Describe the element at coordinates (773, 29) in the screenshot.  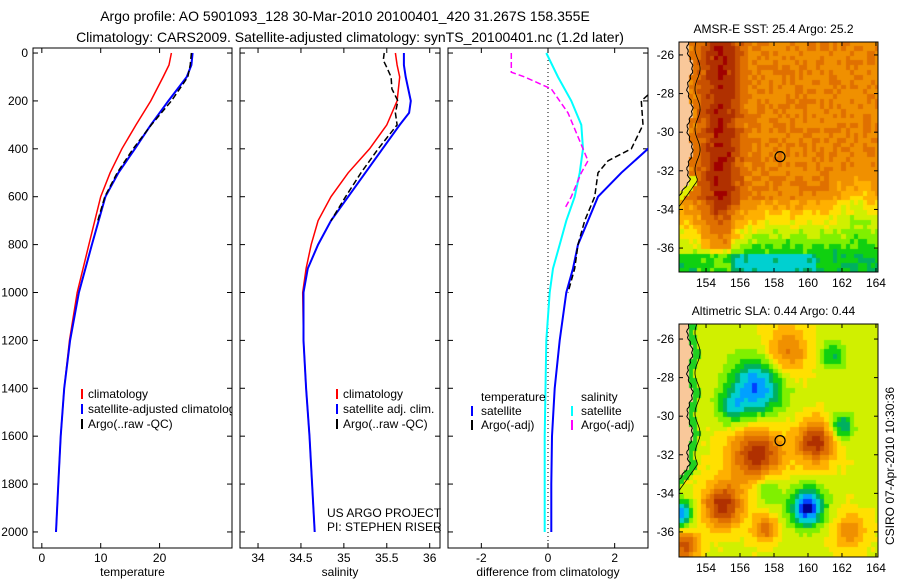
I see `sst_map-title: AMSR-E SST: 25.4 Argo: 25.2` at that location.